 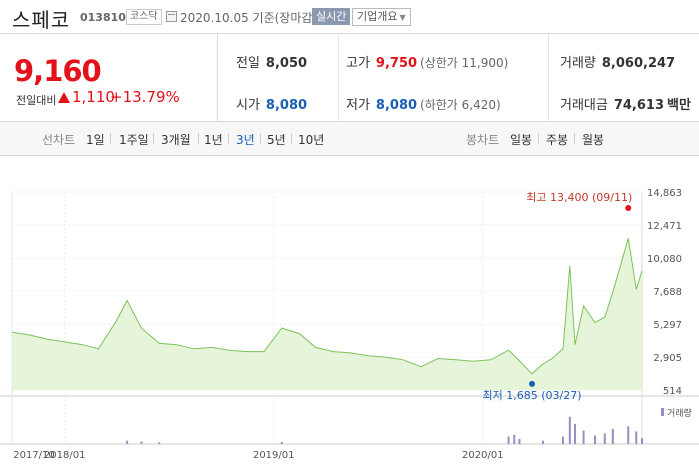 What do you see at coordinates (109, 78) in the screenshot?
I see `current-price-box: 9,160 전일대비 1,110 +13.79%` at bounding box center [109, 78].